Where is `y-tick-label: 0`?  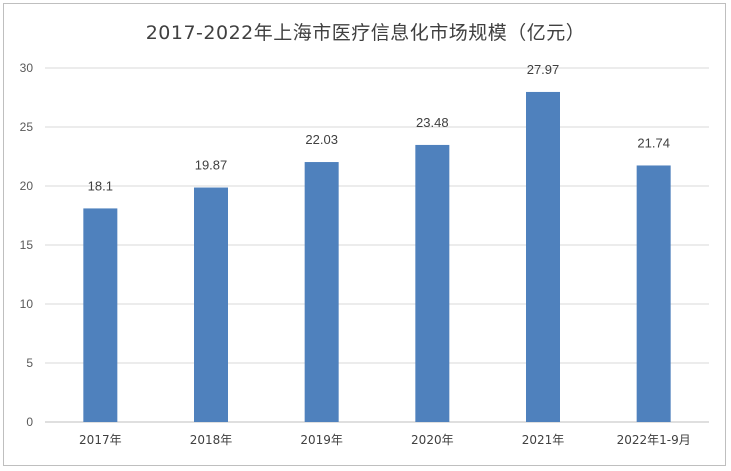 y-tick-label: 0 is located at coordinates (29, 422).